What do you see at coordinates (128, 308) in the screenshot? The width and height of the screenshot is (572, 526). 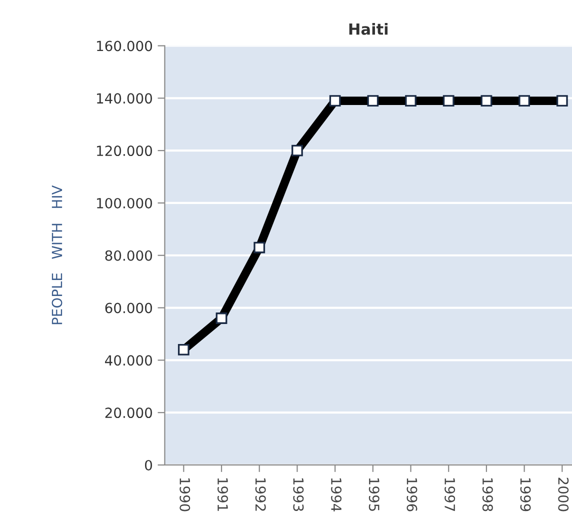 I see `y-tick-label: 60.000` at bounding box center [128, 308].